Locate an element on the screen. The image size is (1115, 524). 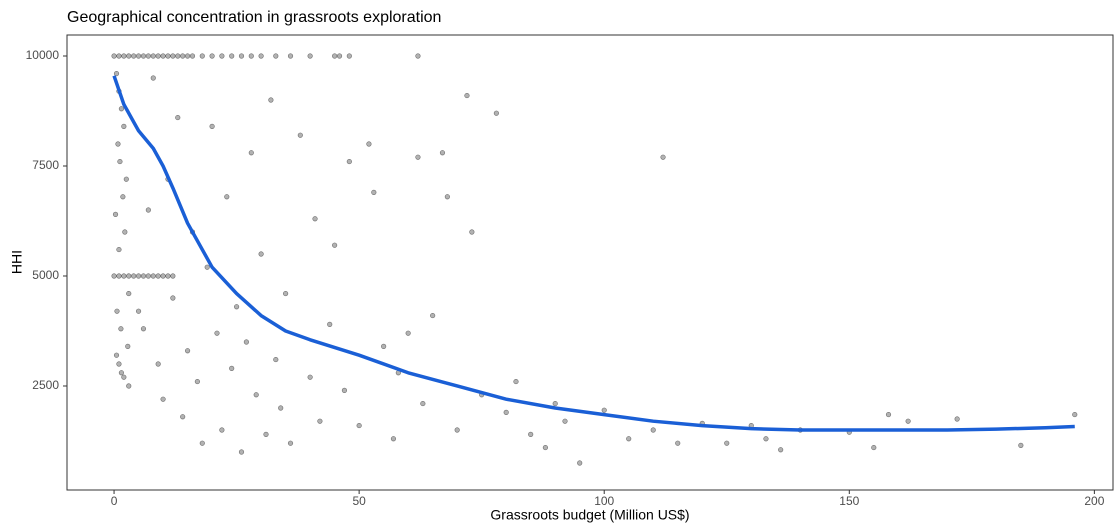
x-tick-label: 50 is located at coordinates (359, 501).